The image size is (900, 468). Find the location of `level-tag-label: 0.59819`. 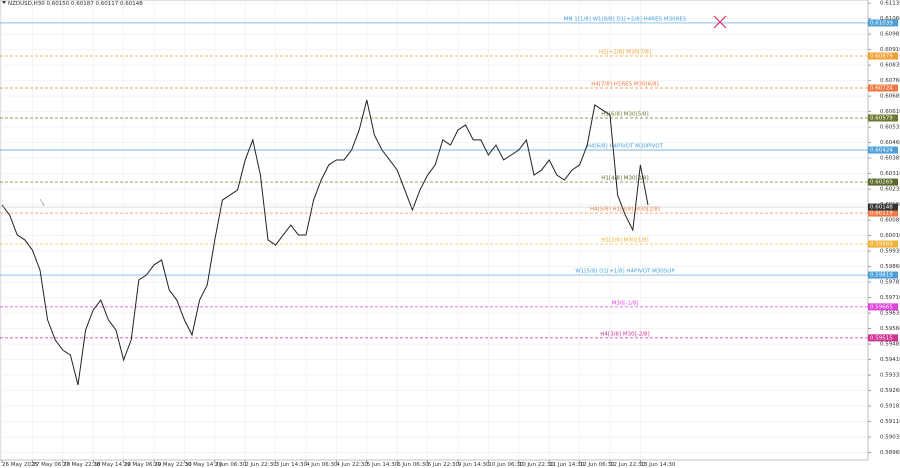

level-tag-label: 0.59819 is located at coordinates (881, 276).